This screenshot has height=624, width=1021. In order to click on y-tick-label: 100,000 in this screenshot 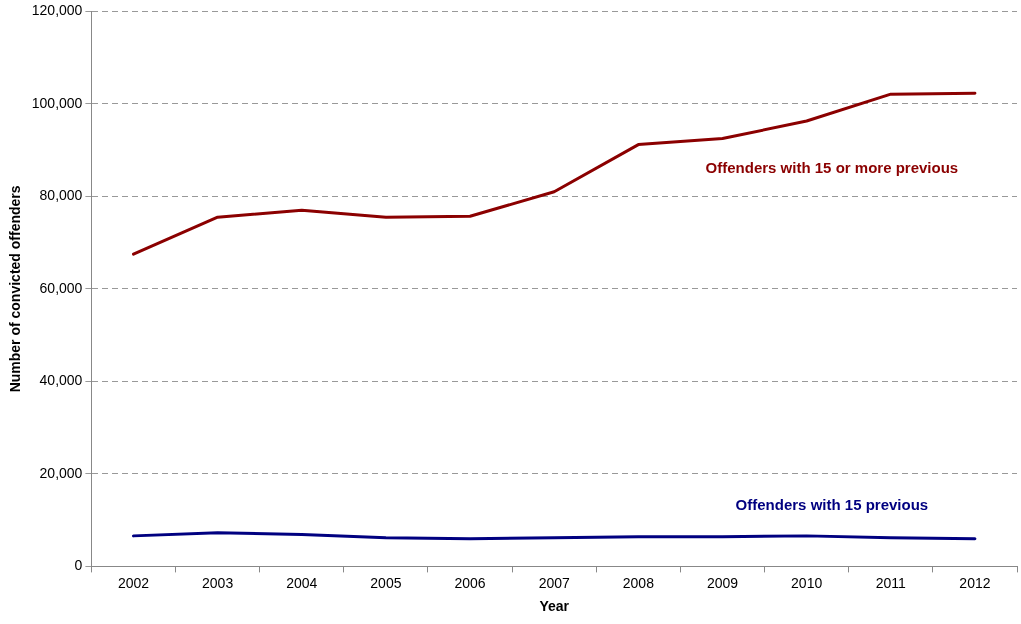, I will do `click(57, 102)`.